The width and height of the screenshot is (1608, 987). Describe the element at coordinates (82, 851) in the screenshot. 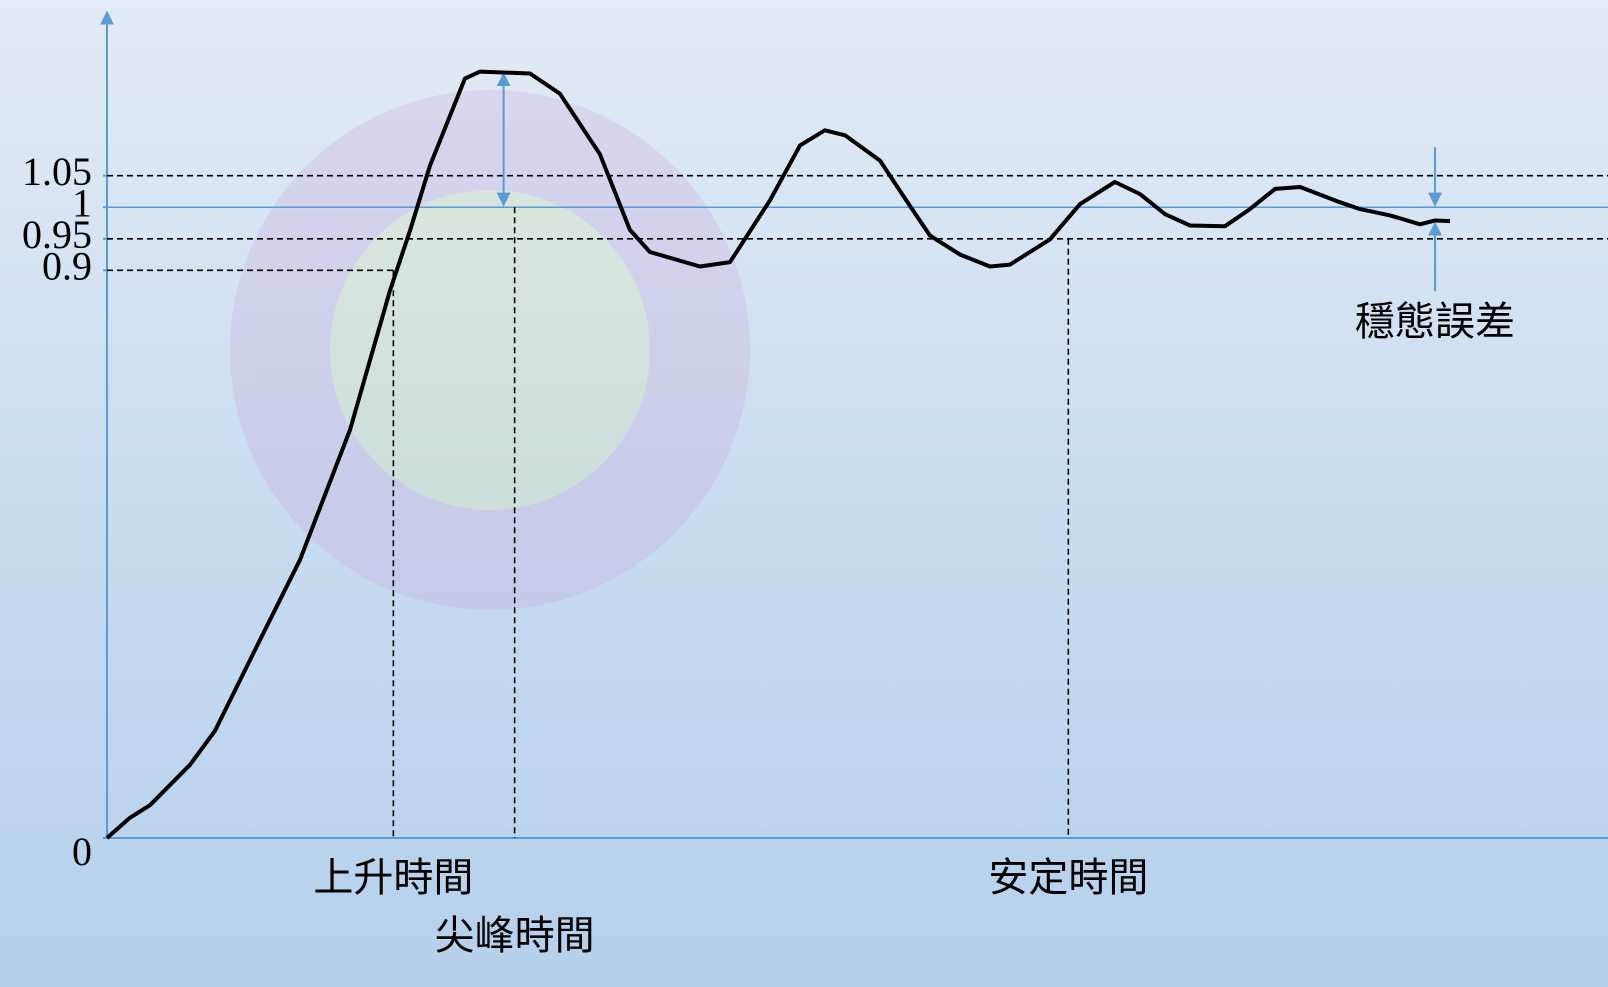

I see `y-tick-label: 0` at that location.